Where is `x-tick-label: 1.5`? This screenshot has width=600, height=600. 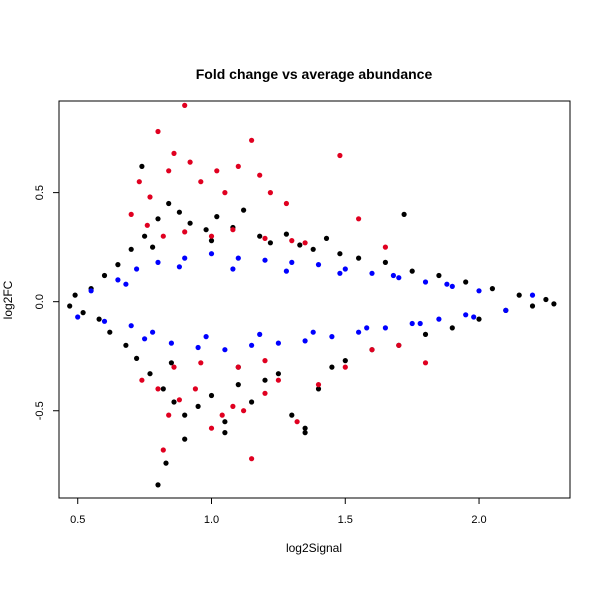
x-tick-label: 1.5 is located at coordinates (345, 520).